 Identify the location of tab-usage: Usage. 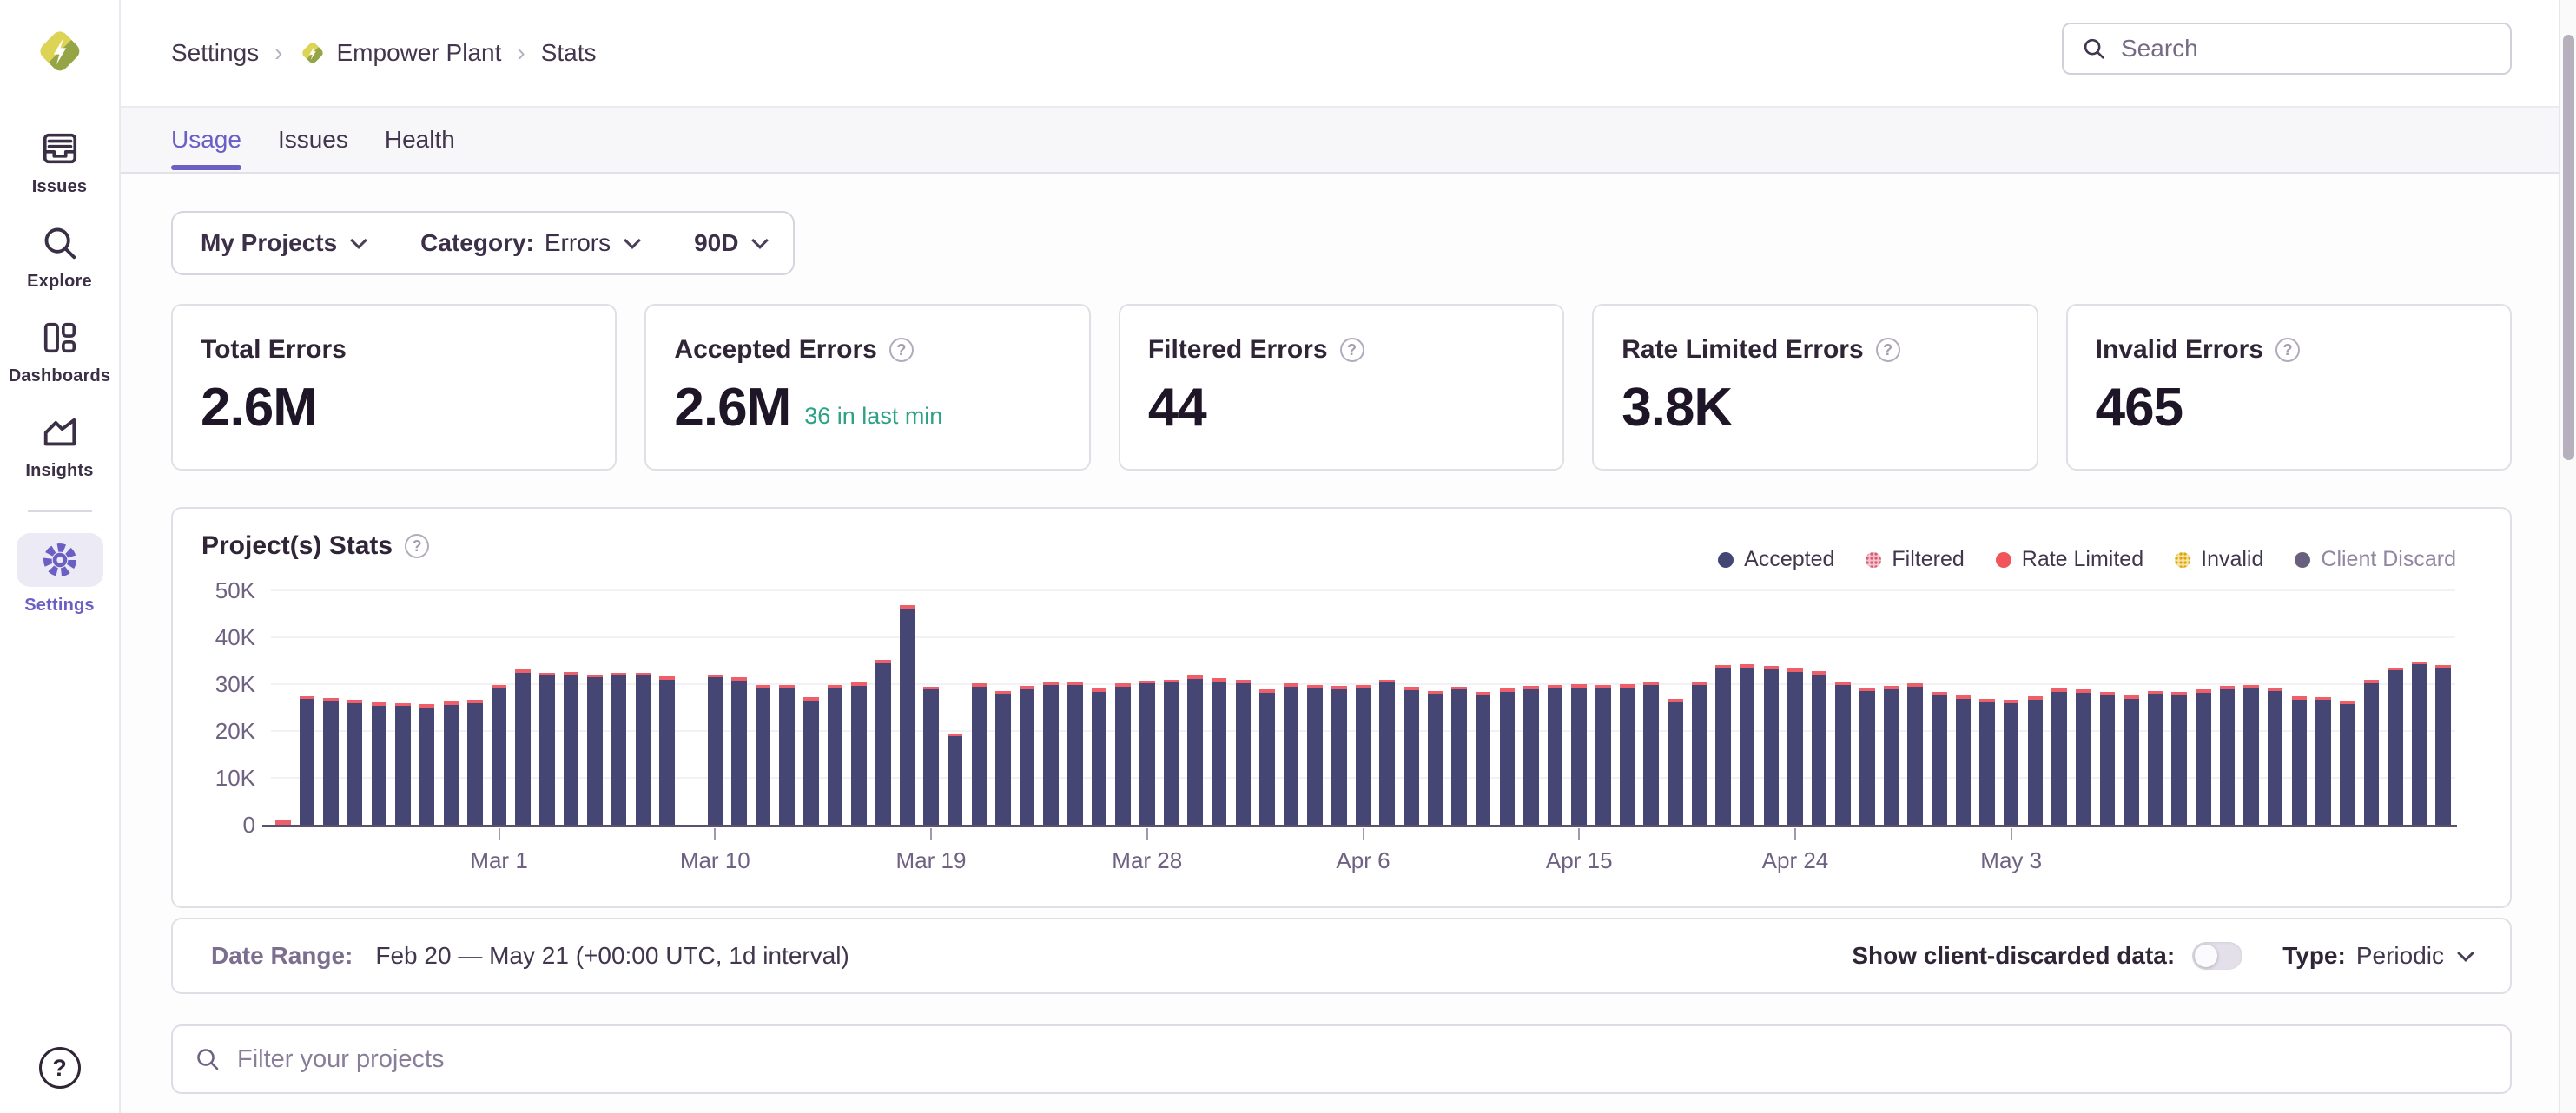
(206, 140).